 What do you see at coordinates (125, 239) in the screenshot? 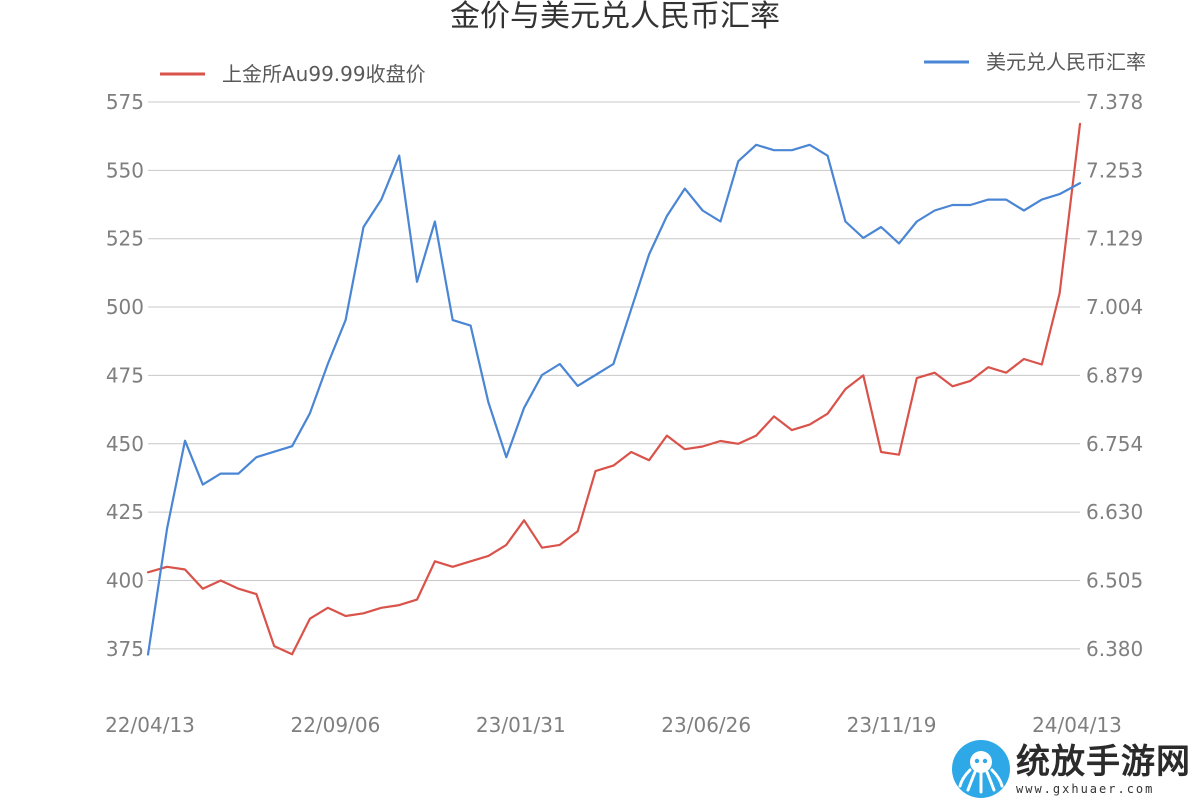
I see `left-tick-label: 525` at bounding box center [125, 239].